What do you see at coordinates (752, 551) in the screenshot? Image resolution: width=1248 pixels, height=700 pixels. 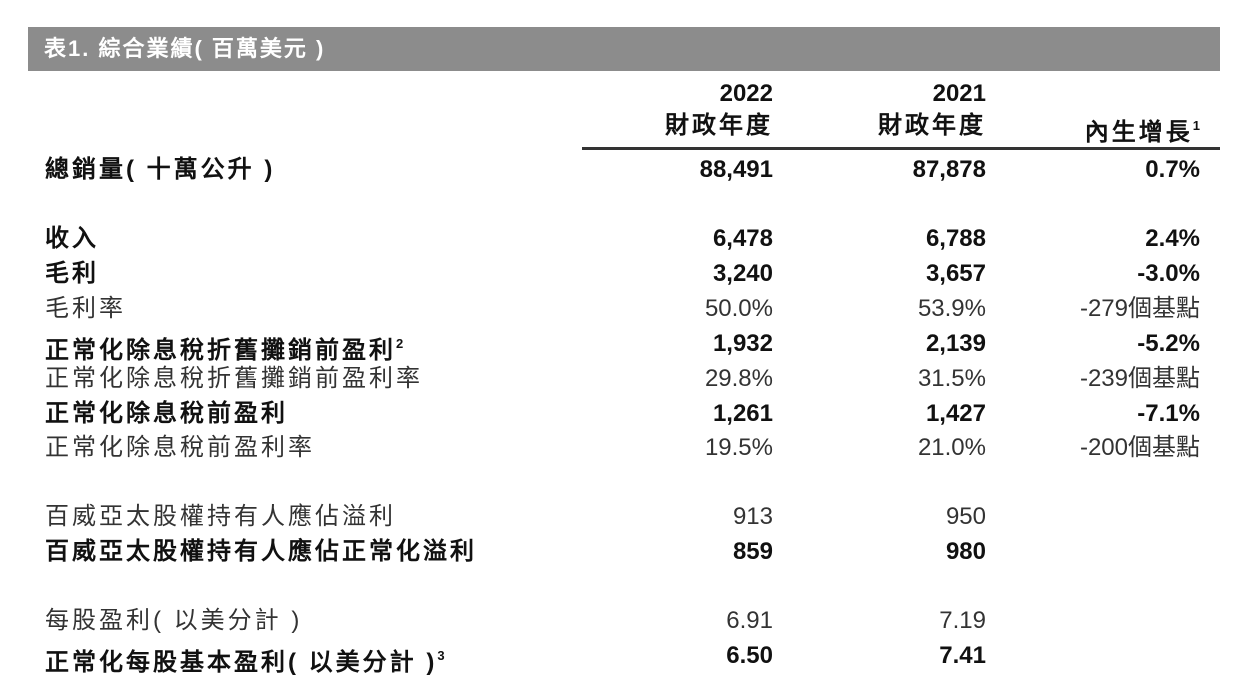 I see `value-2022: 859` at bounding box center [752, 551].